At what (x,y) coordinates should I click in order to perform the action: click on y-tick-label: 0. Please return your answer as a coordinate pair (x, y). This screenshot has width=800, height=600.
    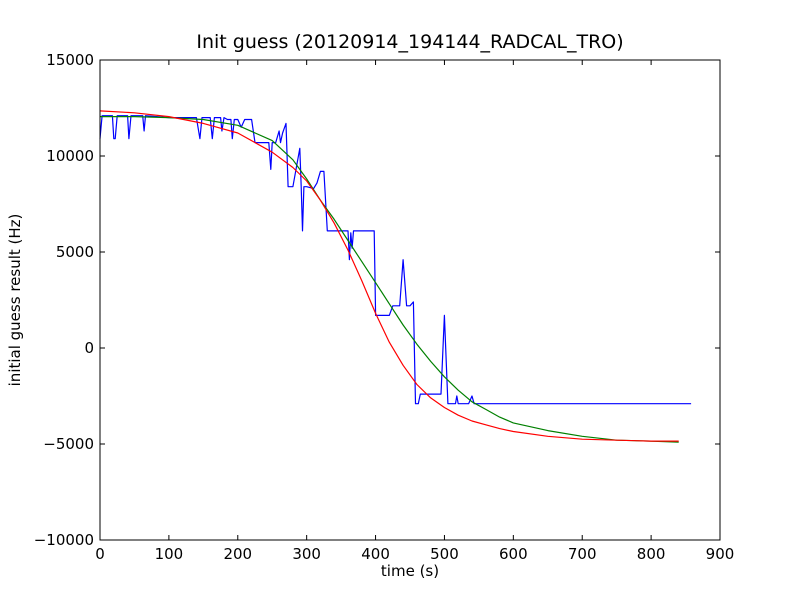
    Looking at the image, I should click on (89, 348).